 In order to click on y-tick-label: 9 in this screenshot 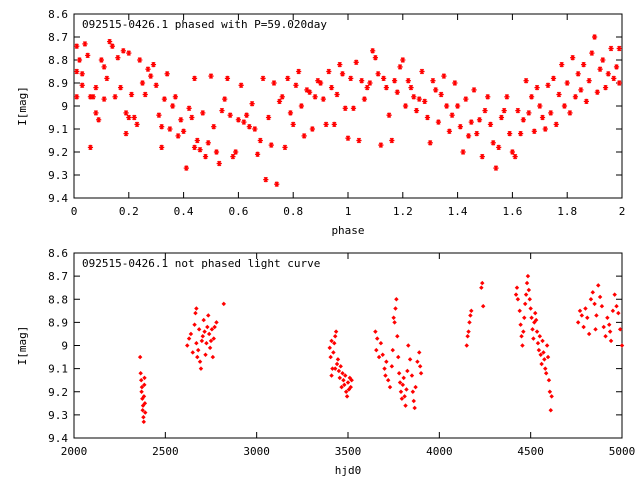, I will do `click(64, 346)`.